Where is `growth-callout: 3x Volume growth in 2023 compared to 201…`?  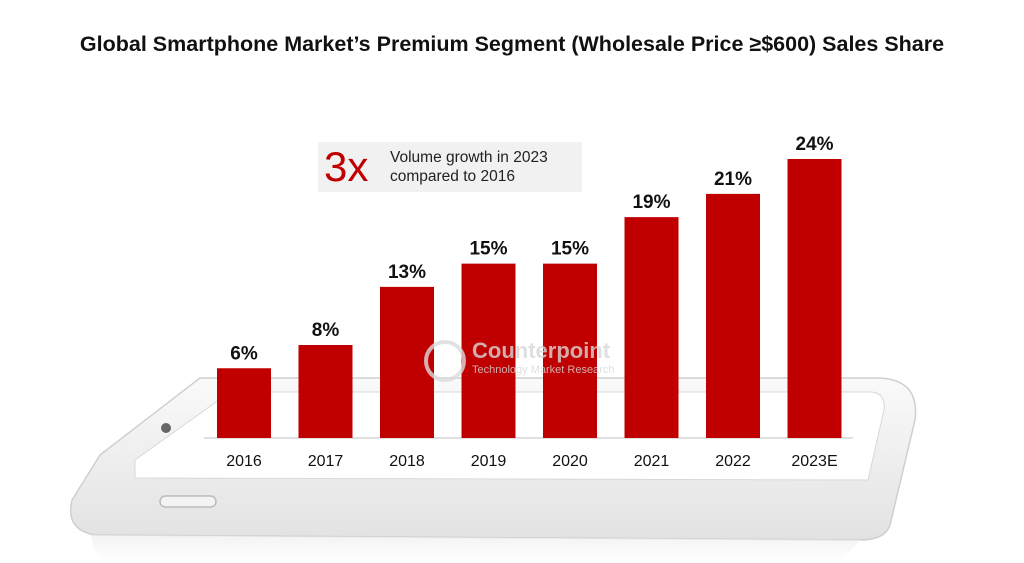
growth-callout: 3x Volume growth in 2023 compared to 201… is located at coordinates (450, 167).